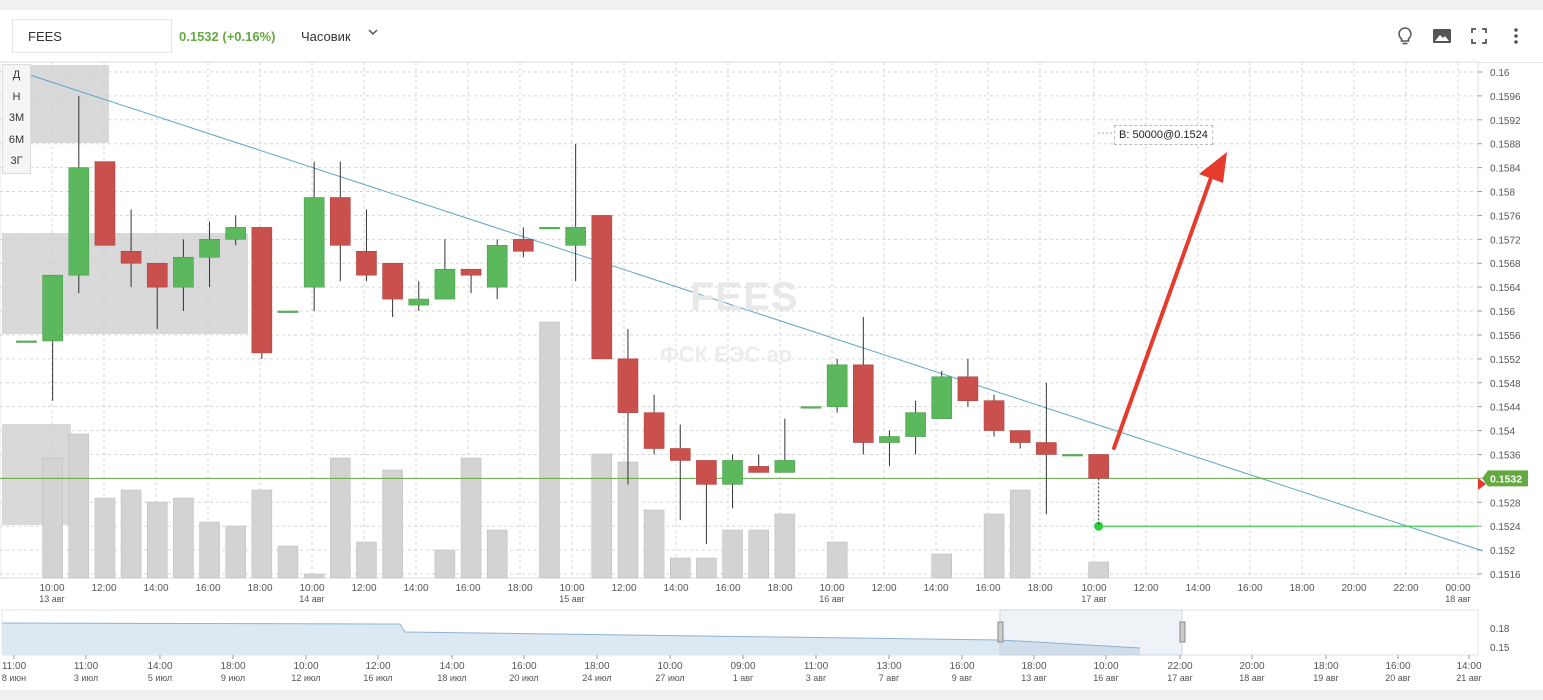 The width and height of the screenshot is (1543, 700). I want to click on x-tick-time: 14:00, so click(935, 588).